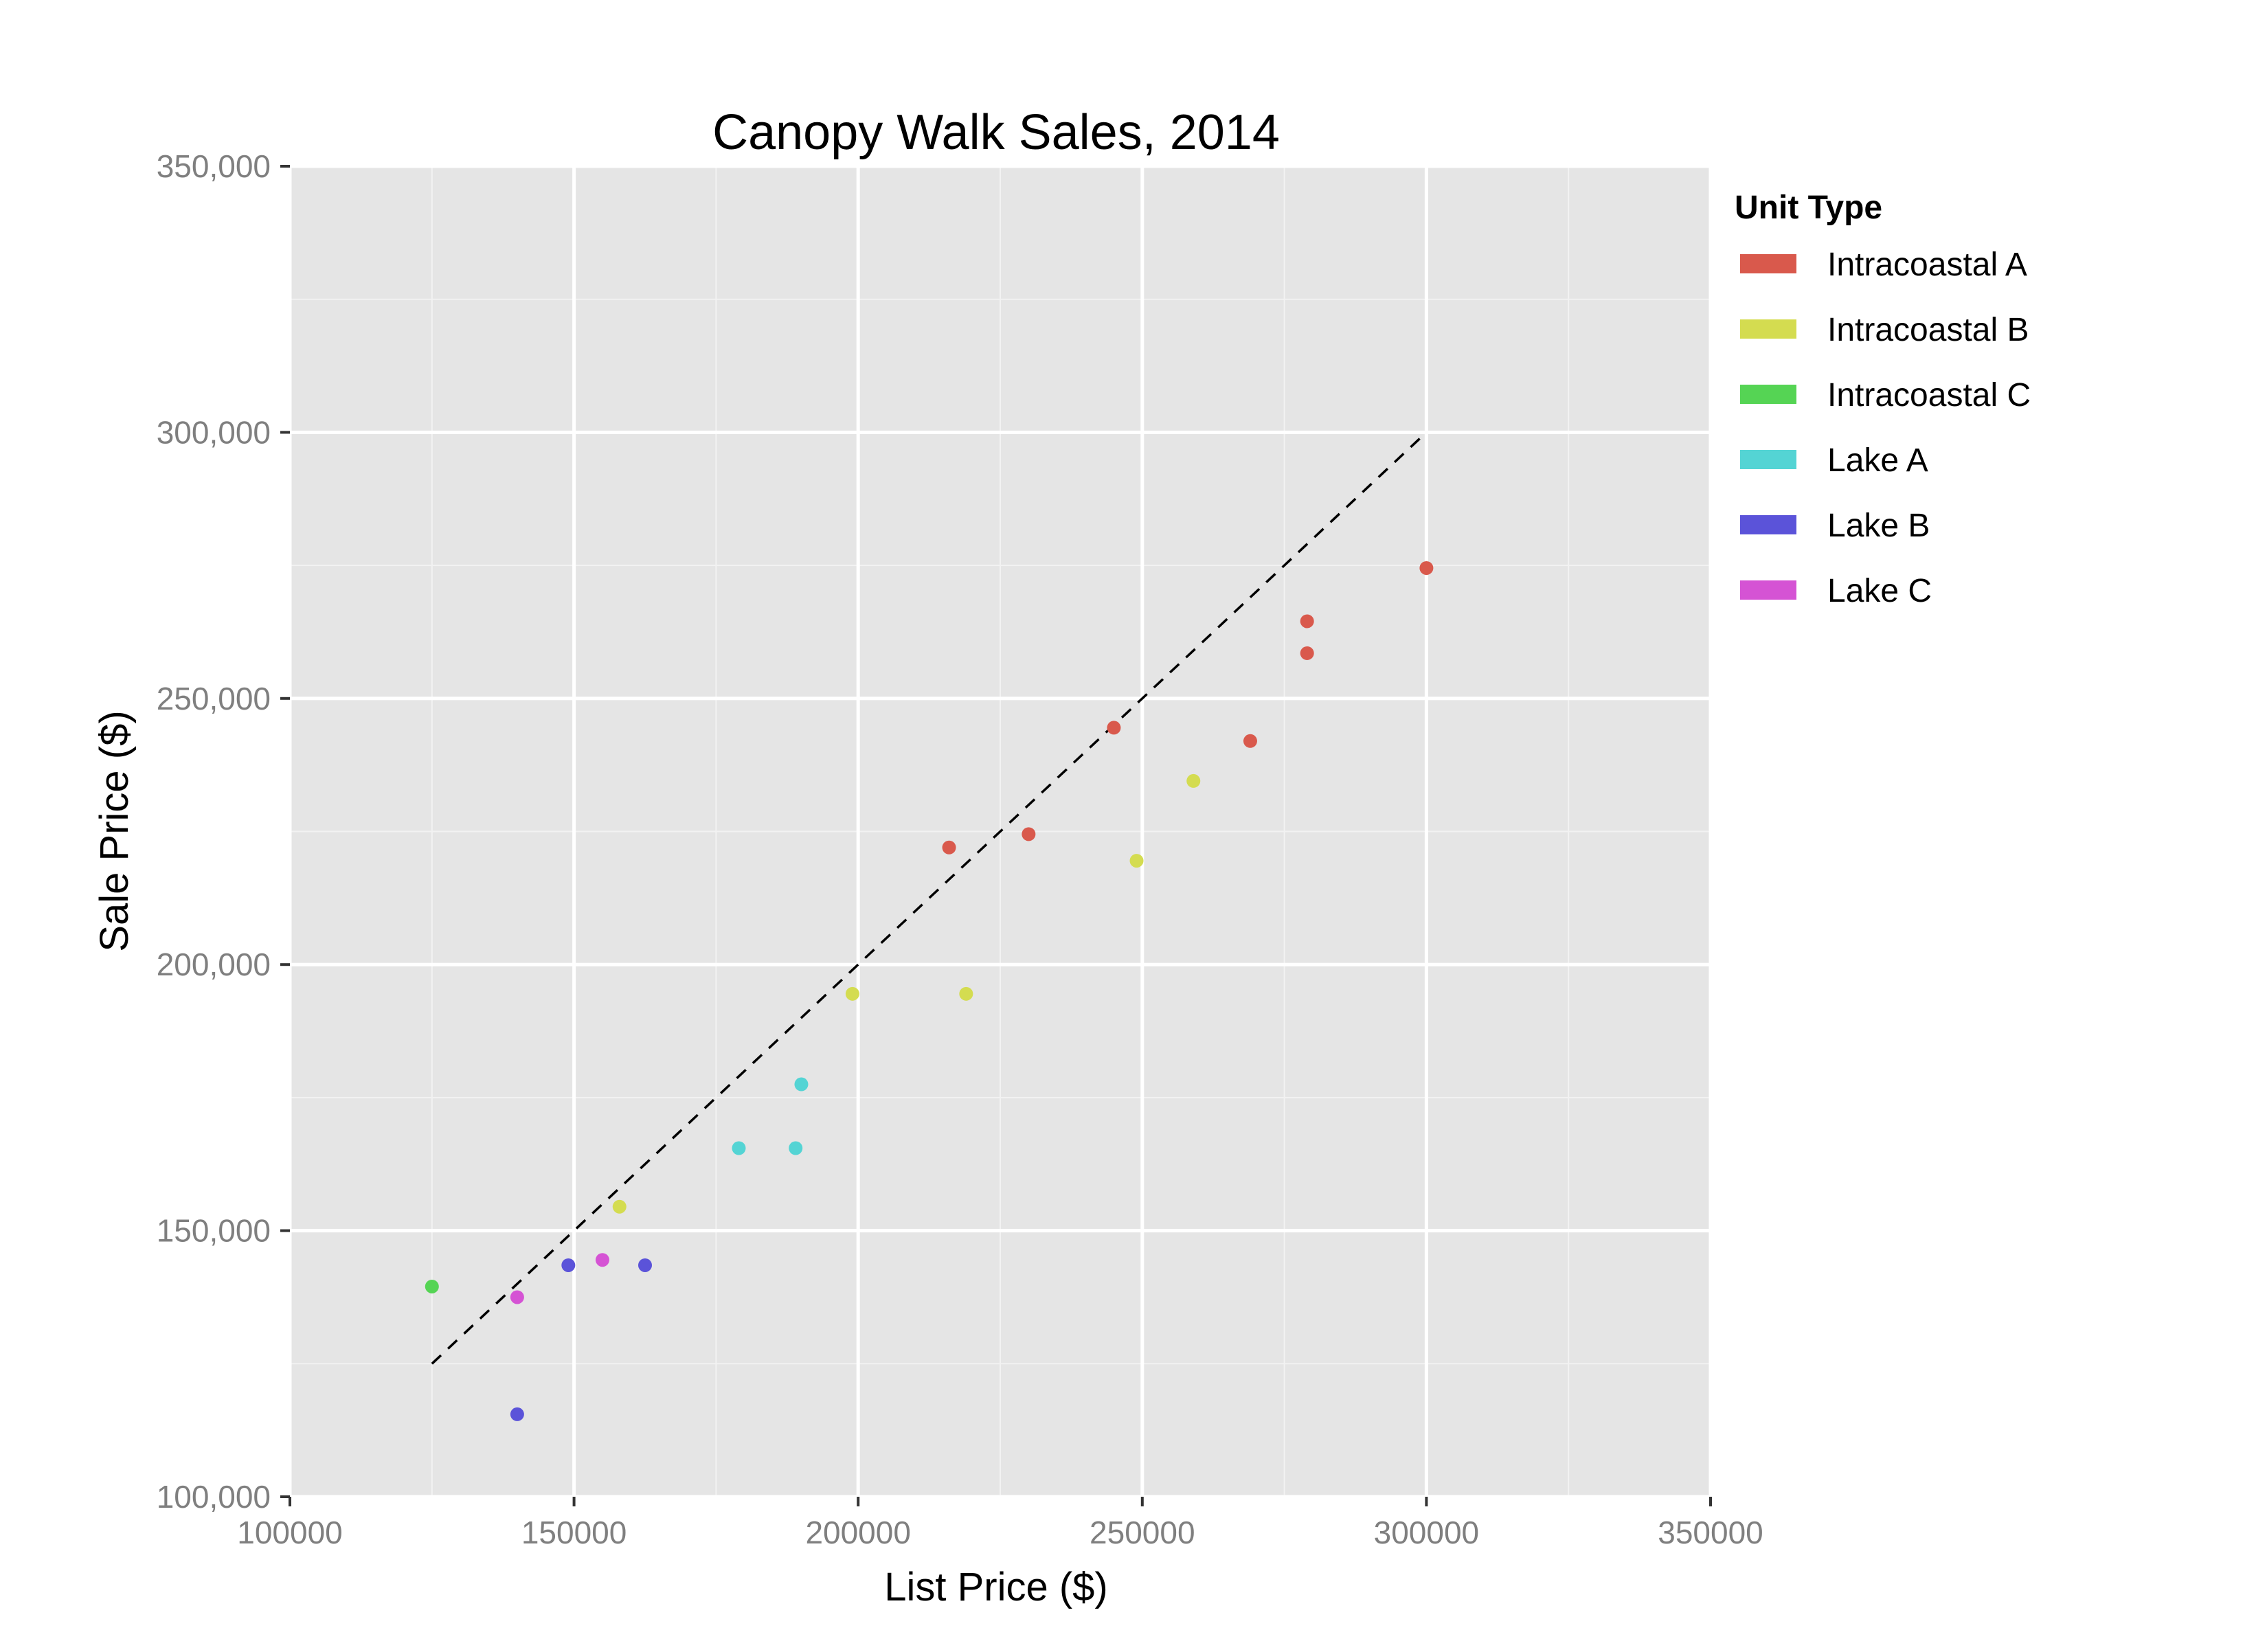 This screenshot has width=2267, height=1652. Describe the element at coordinates (1927, 265) in the screenshot. I see `legend-label: Intracoastal A` at that location.